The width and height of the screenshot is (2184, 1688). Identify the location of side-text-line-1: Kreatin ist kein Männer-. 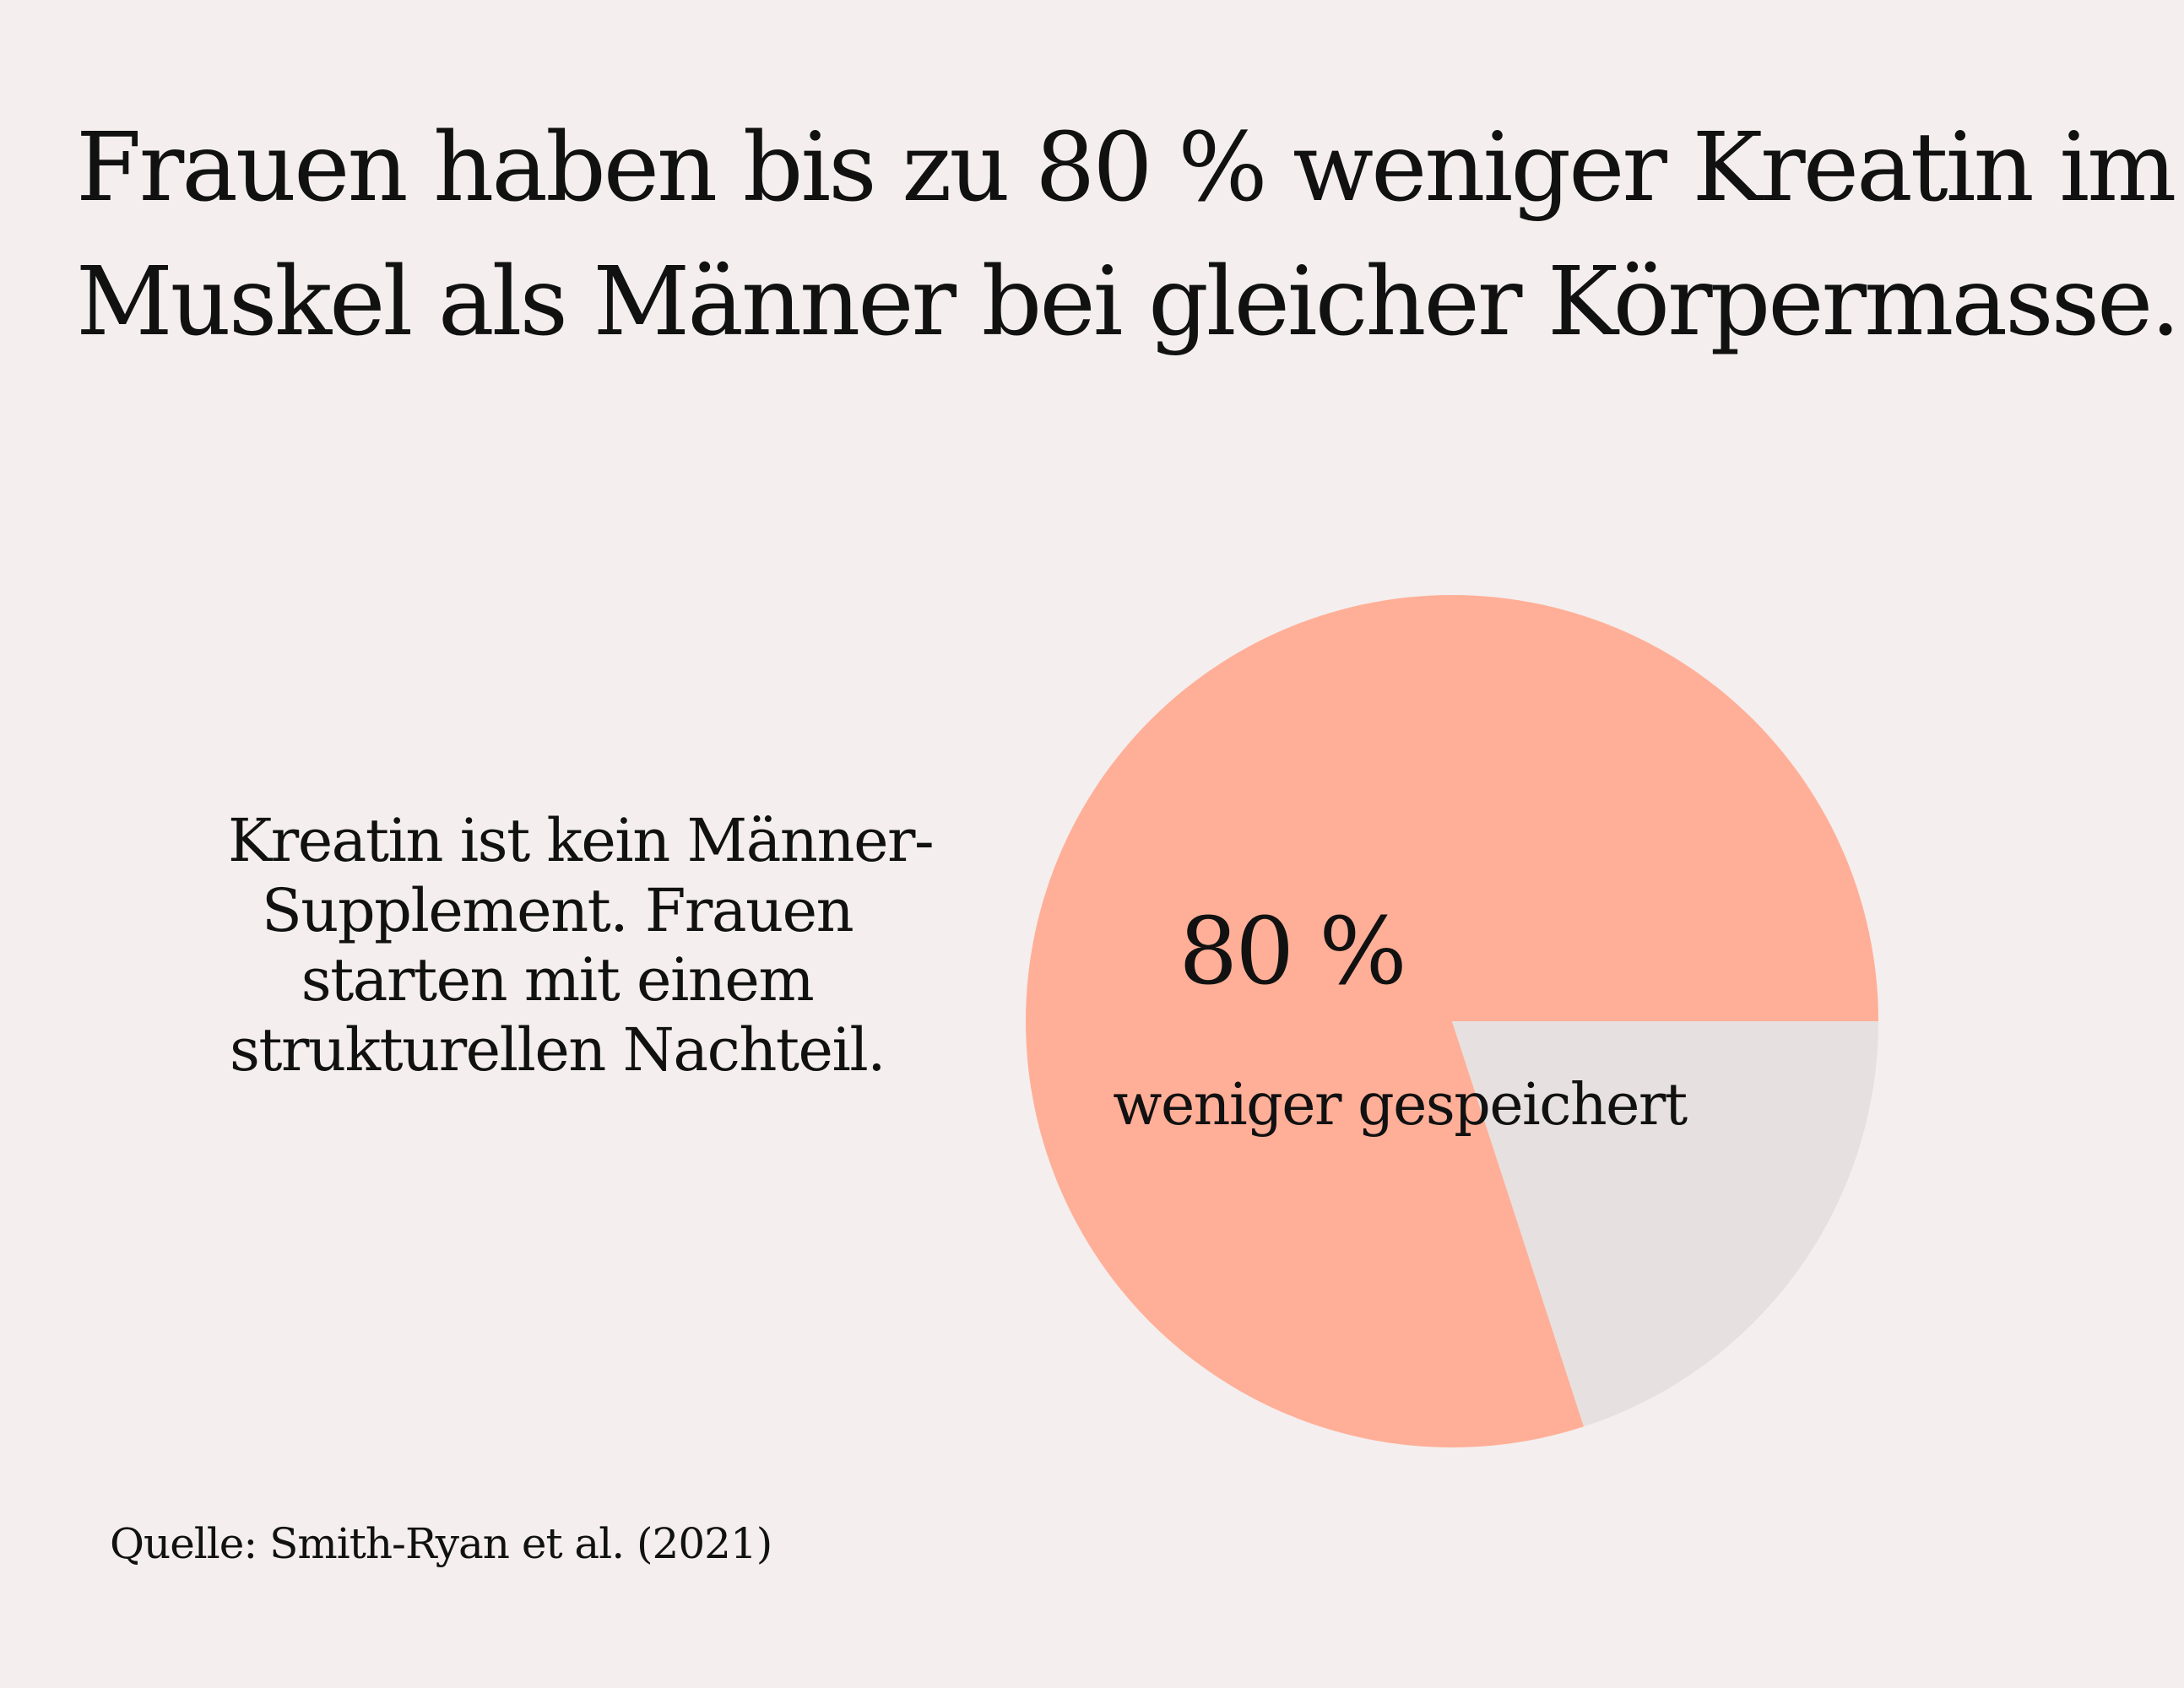
(581, 840).